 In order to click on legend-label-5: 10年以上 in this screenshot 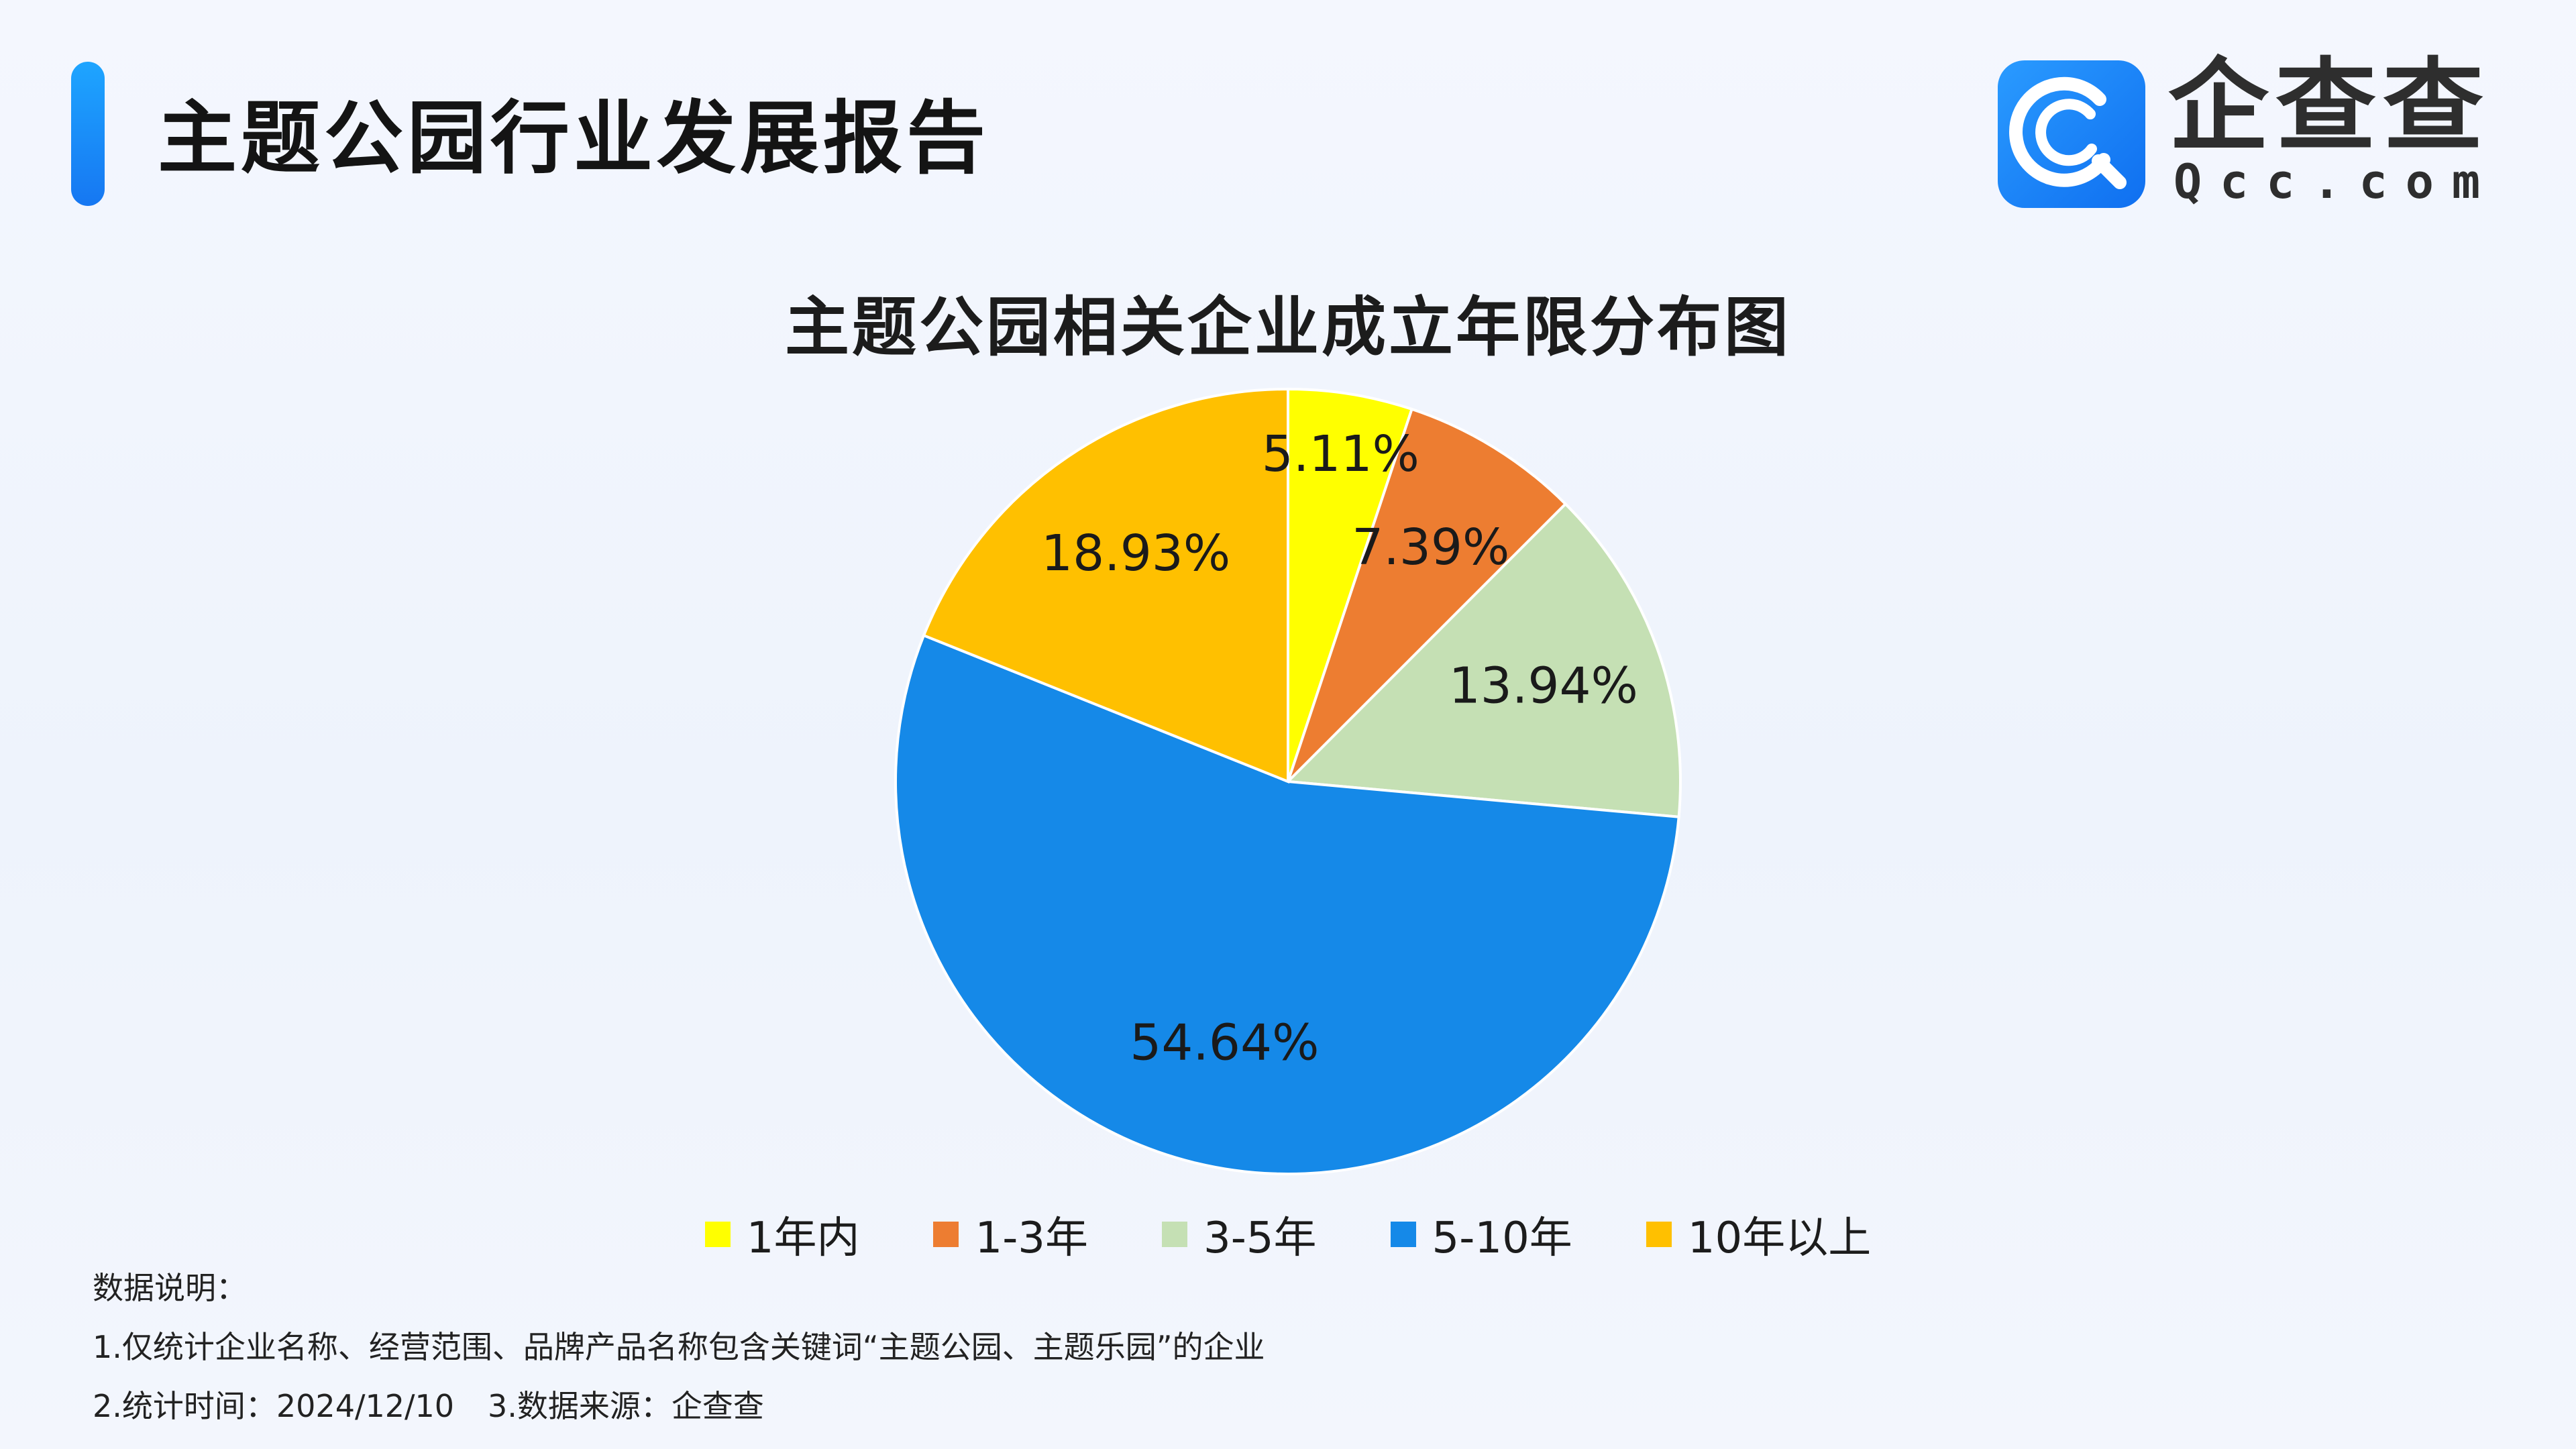, I will do `click(1779, 1238)`.